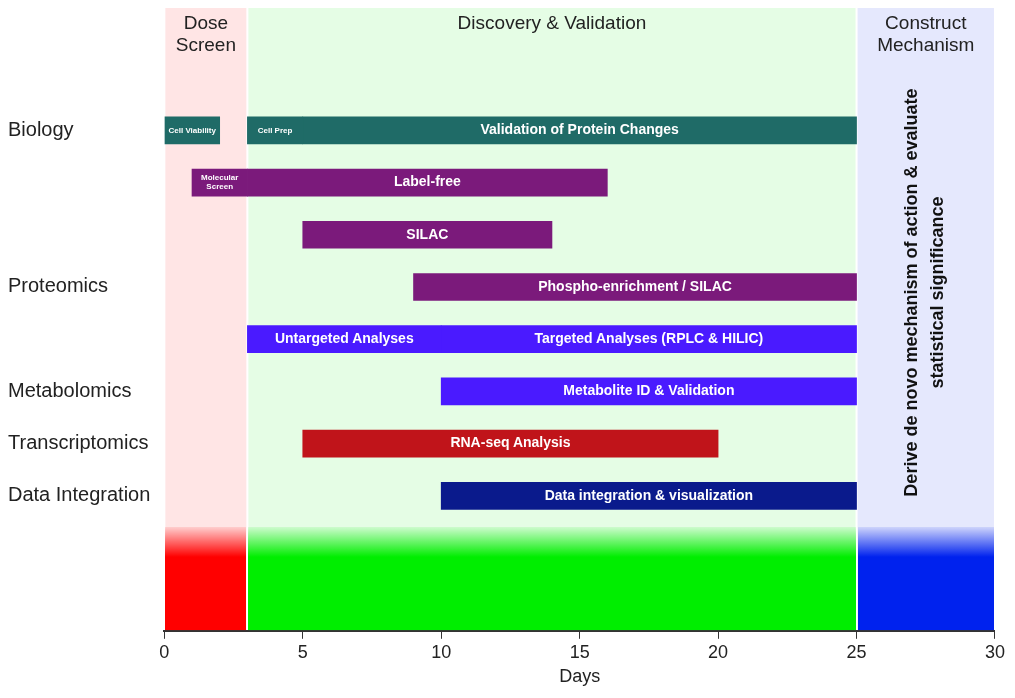  Describe the element at coordinates (427, 181) in the screenshot. I see `data-label: Label-free` at that location.